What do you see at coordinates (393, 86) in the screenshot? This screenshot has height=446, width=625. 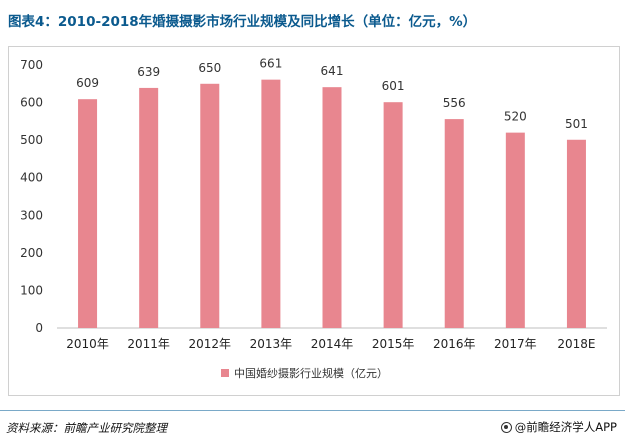 I see `data-label-2015年: 601` at bounding box center [393, 86].